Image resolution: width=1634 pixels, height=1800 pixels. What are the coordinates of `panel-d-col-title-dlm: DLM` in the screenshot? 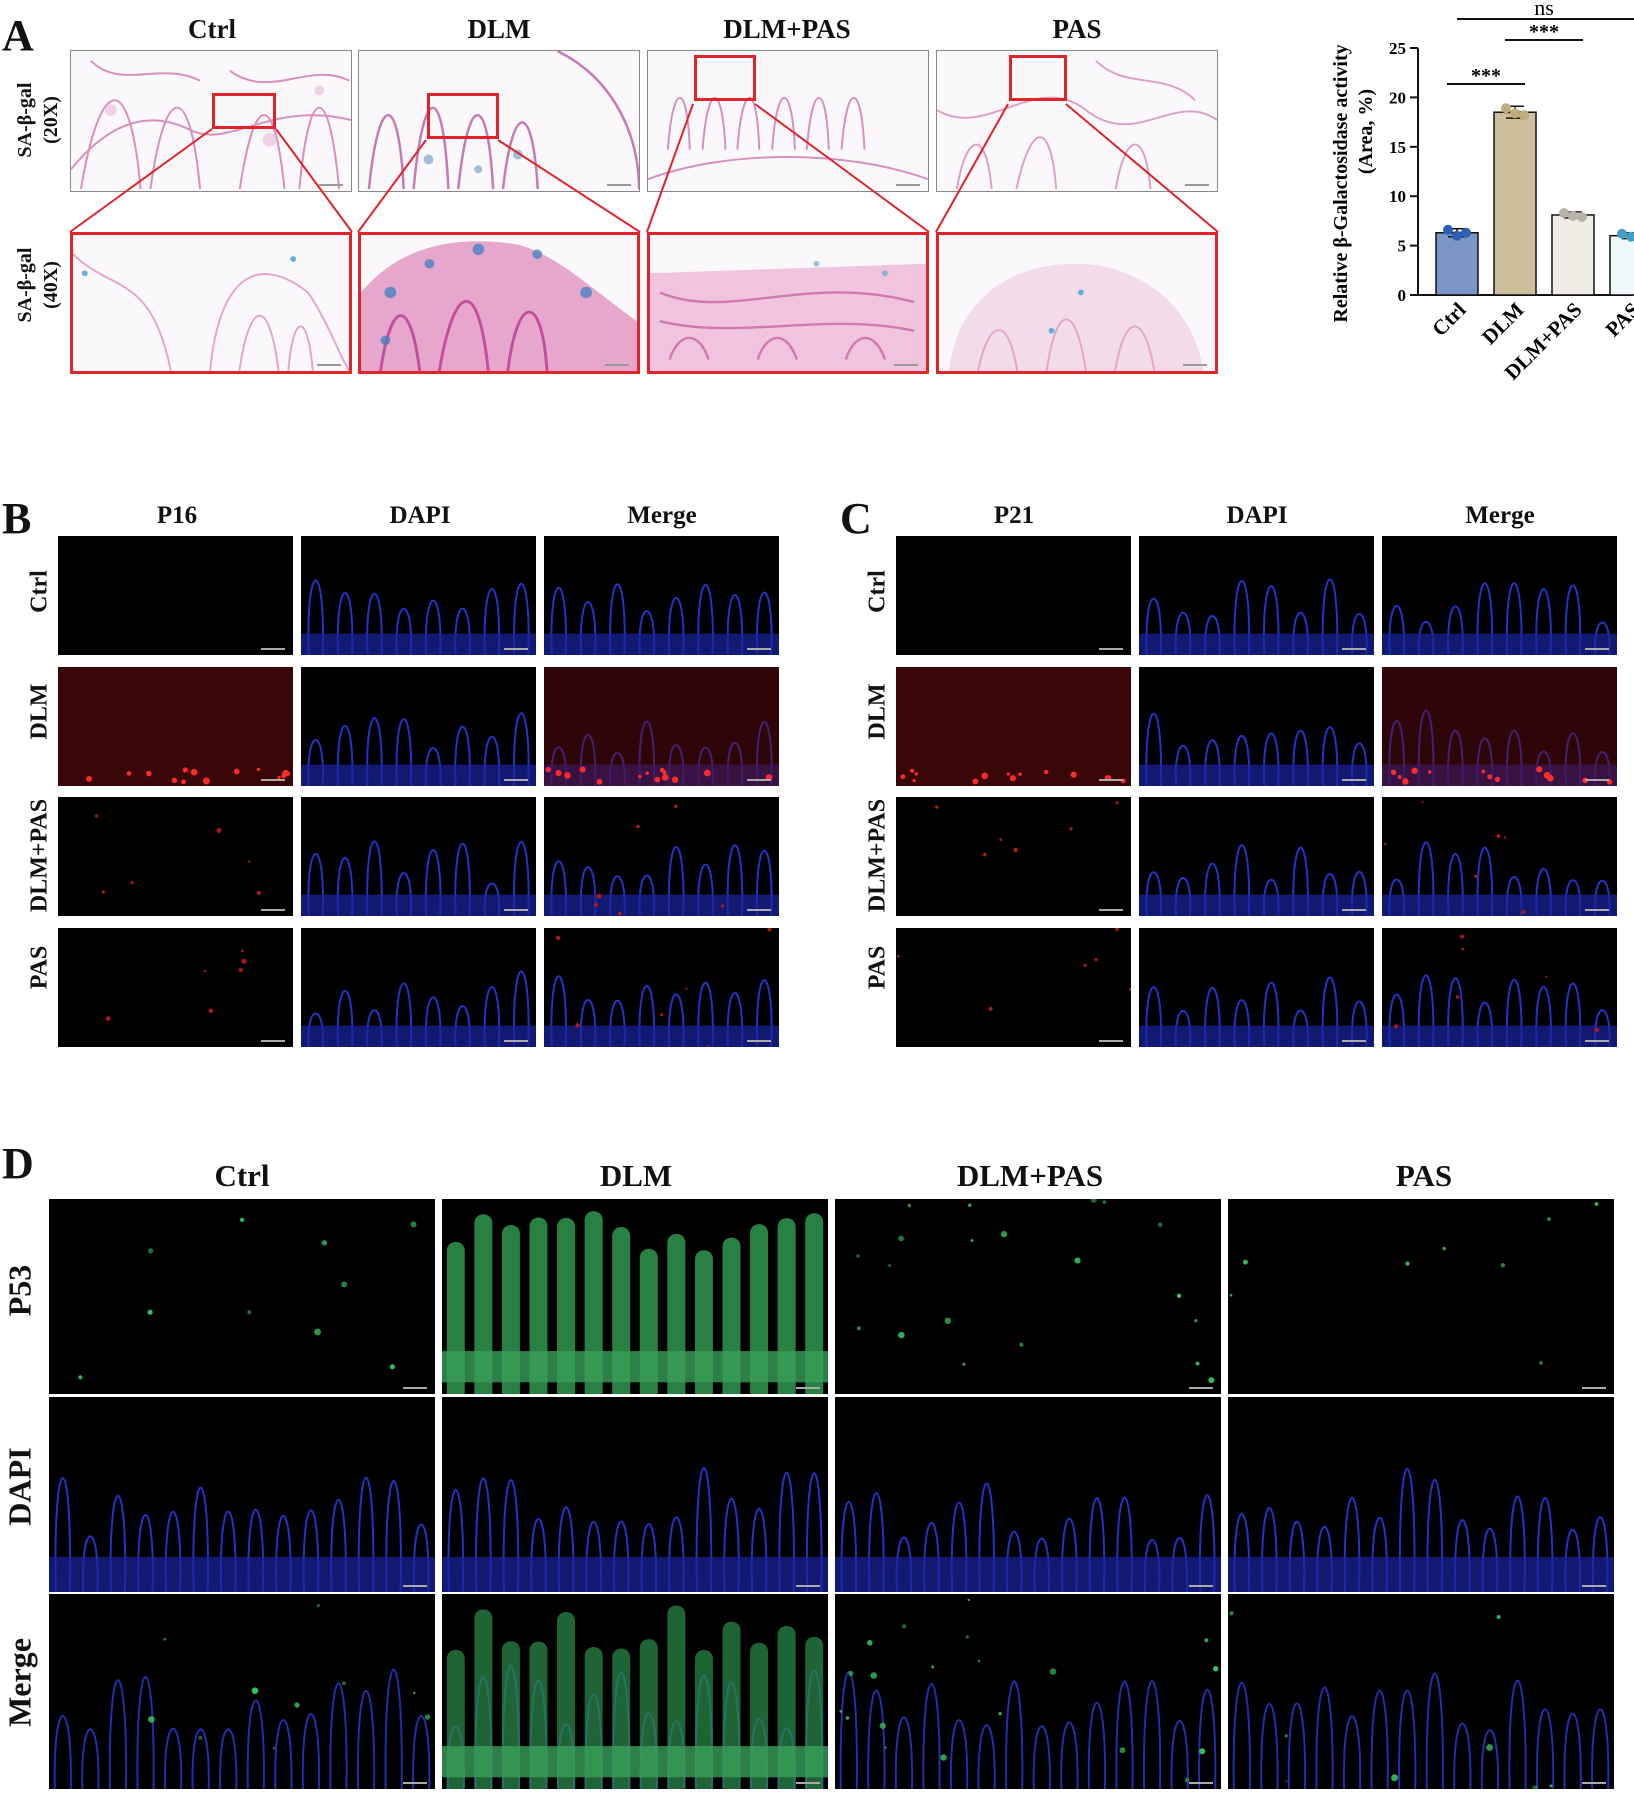 It's located at (636, 1175).